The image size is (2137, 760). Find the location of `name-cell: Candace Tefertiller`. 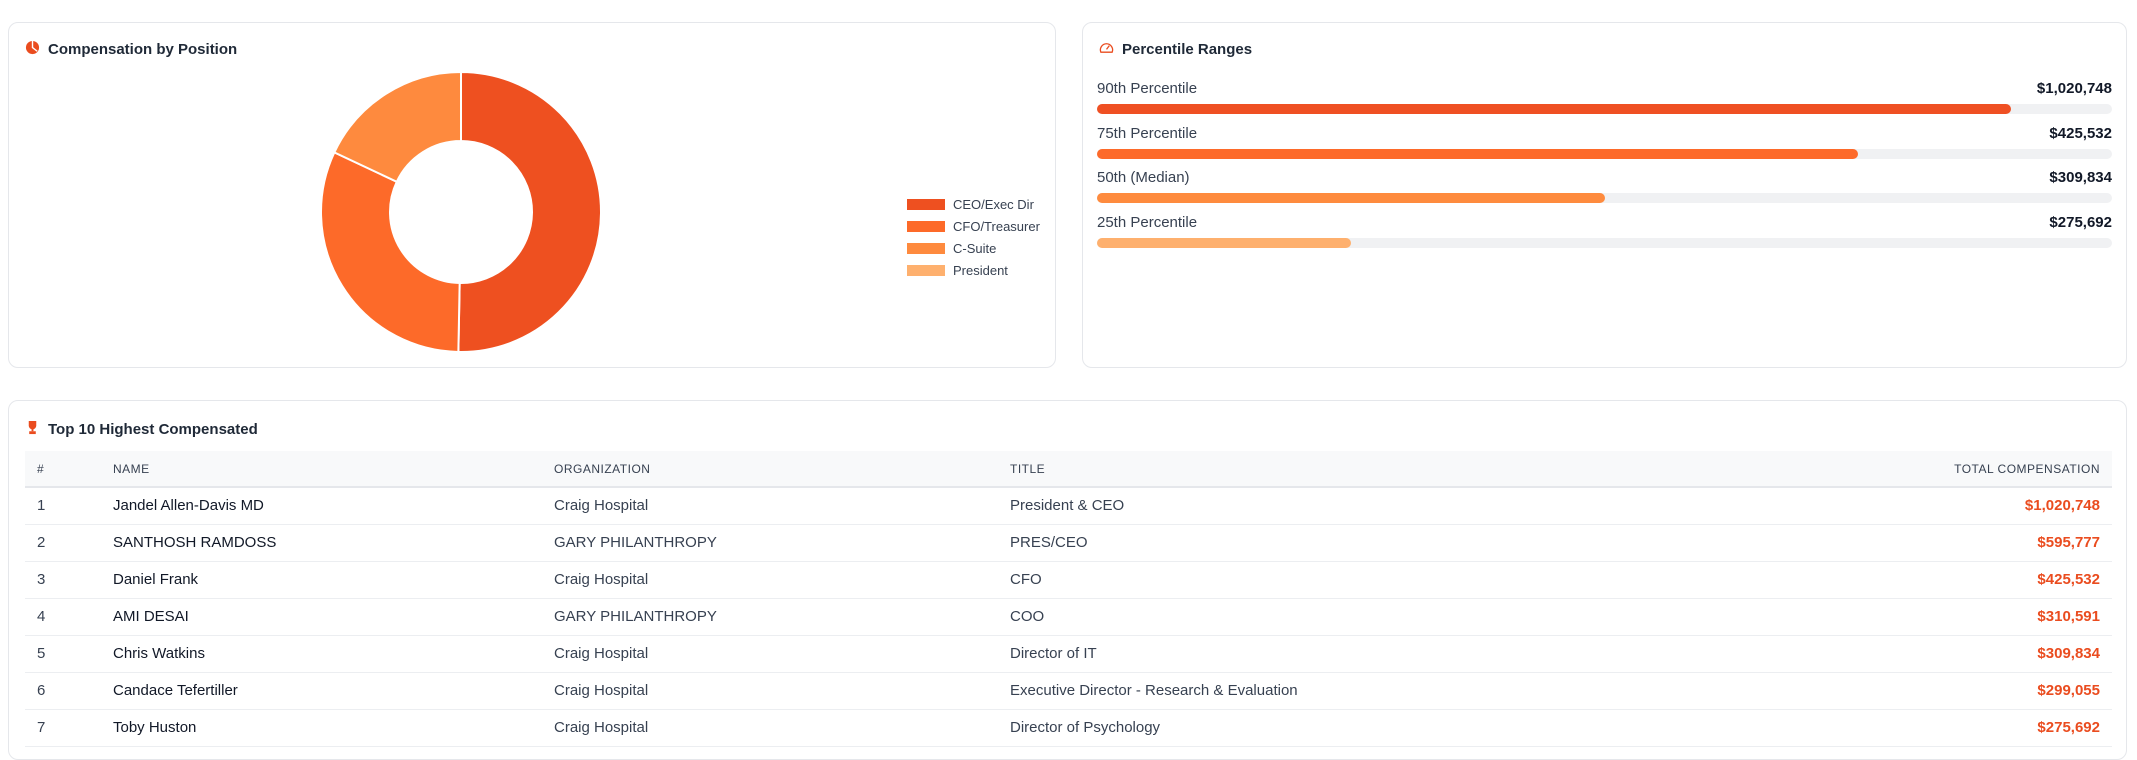

name-cell: Candace Tefertiller is located at coordinates (333, 691).